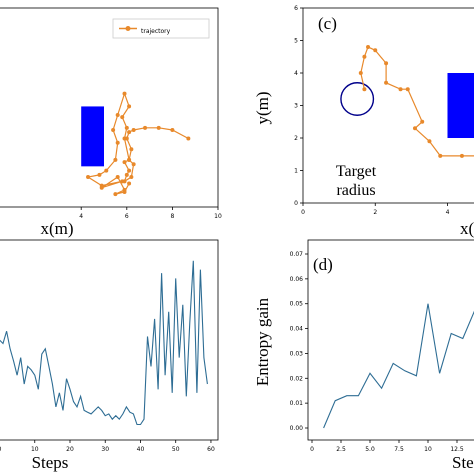 The height and width of the screenshot is (474, 474). I want to click on y-tick-label-c: 5, so click(296, 41).